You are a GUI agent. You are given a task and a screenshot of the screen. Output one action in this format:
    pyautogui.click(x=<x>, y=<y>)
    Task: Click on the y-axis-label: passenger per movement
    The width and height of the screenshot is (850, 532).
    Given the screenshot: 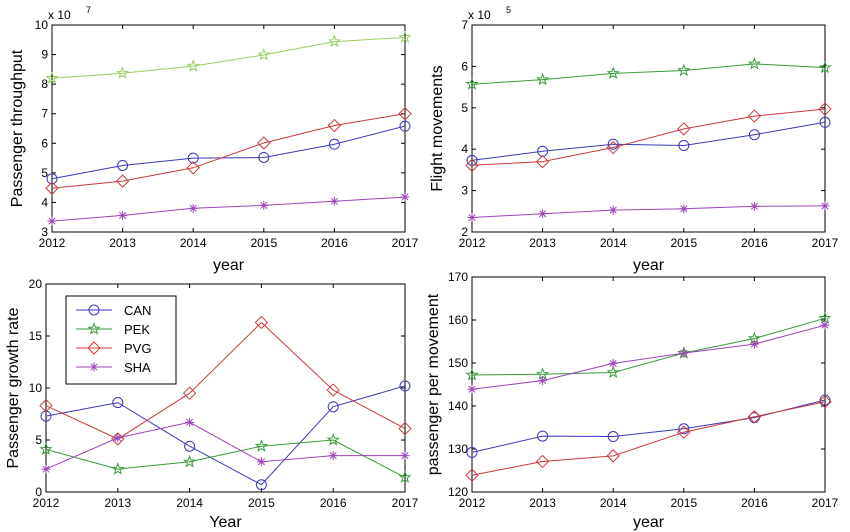 What is the action you would take?
    pyautogui.click(x=433, y=384)
    